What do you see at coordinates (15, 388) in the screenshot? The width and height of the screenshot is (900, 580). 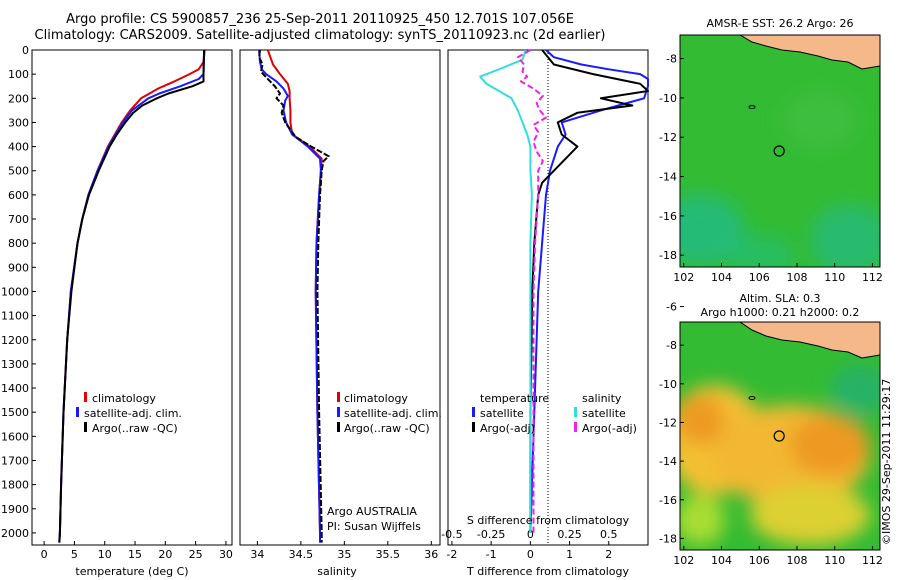 I see `depth-tick-label: 1400` at bounding box center [15, 388].